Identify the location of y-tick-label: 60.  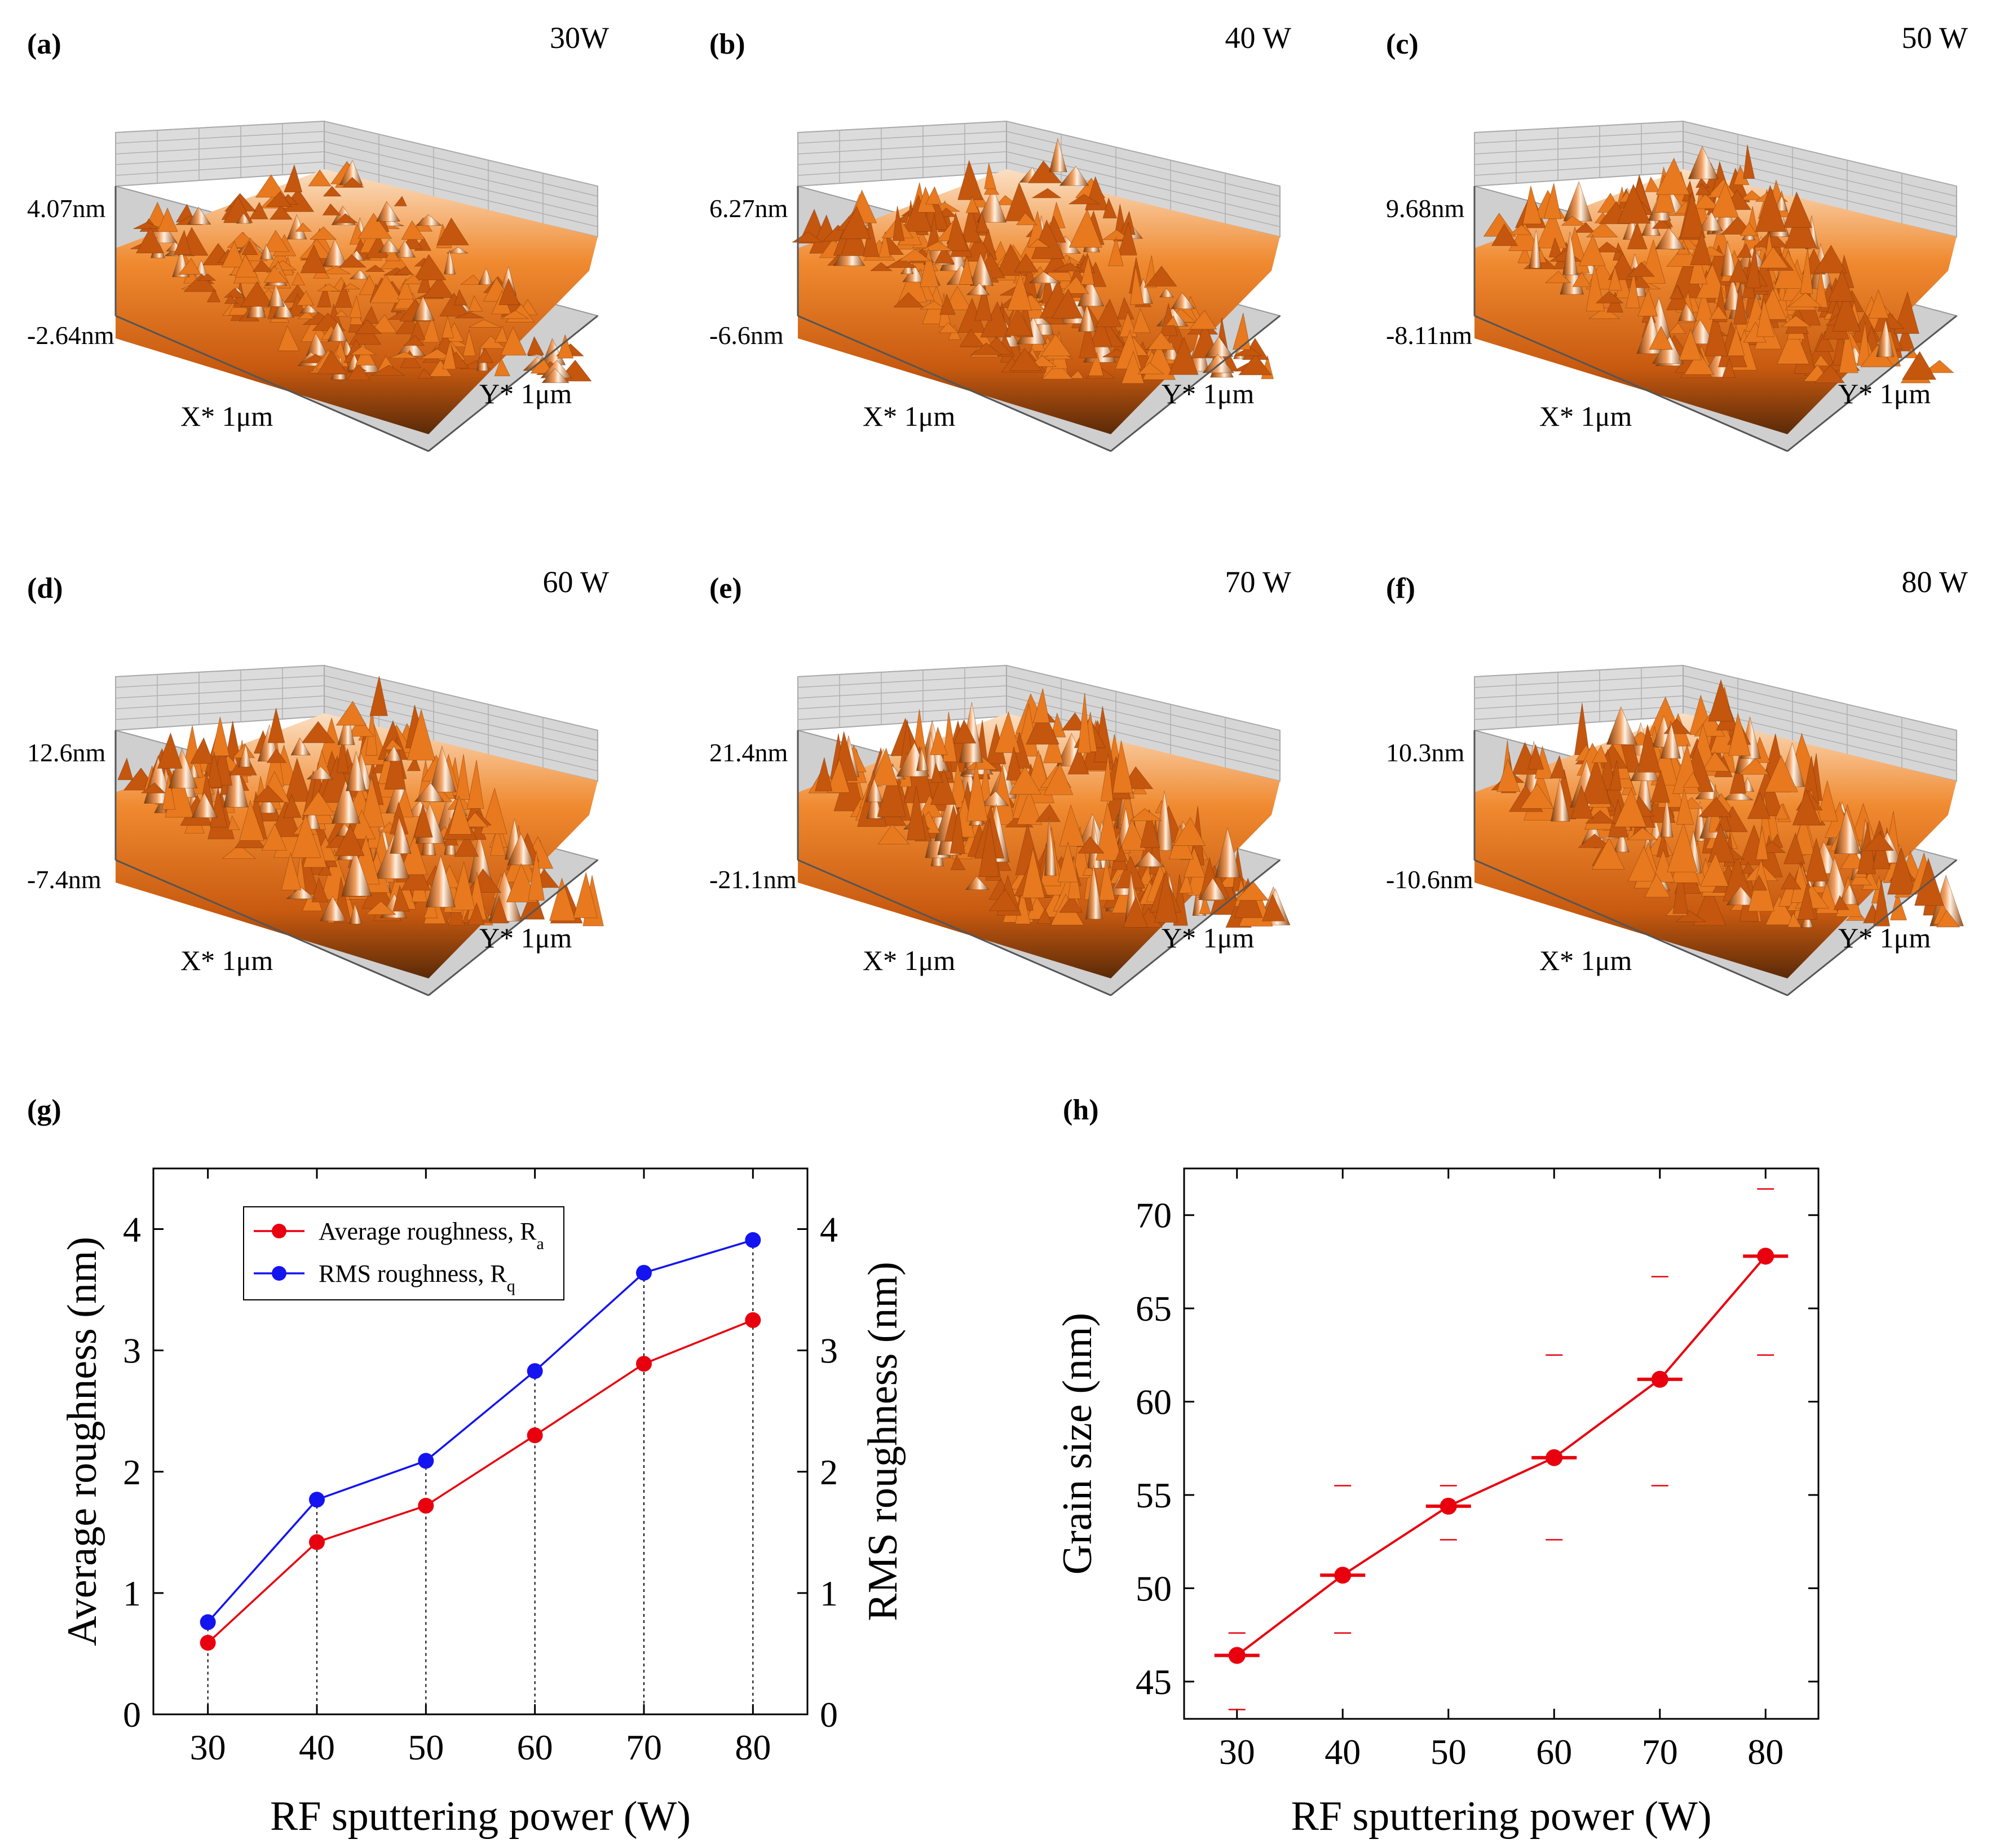
(1154, 1402).